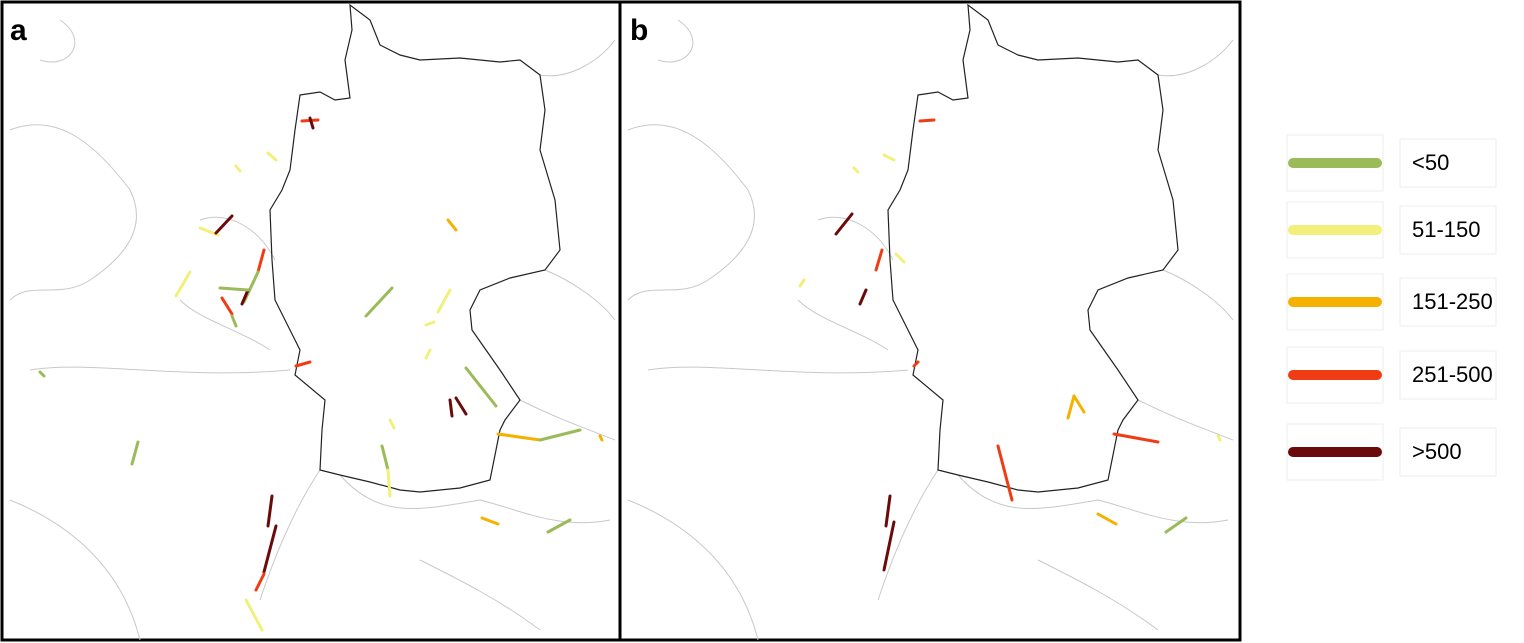 The image size is (1524, 643). What do you see at coordinates (1452, 374) in the screenshot?
I see `legend-label: 251-500` at bounding box center [1452, 374].